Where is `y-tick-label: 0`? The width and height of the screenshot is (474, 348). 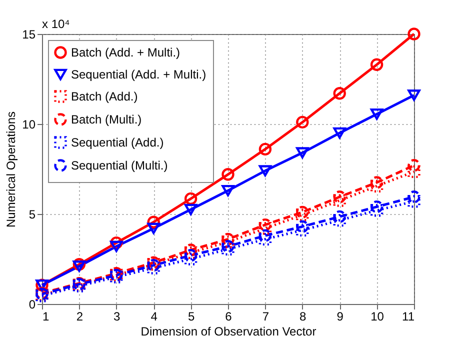 y-tick-label: 0 is located at coordinates (32, 305).